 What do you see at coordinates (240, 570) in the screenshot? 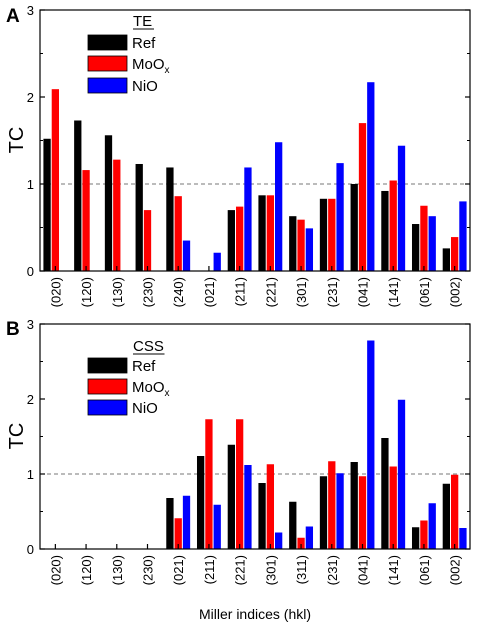
I see `x-tick-label: (221)` at bounding box center [240, 570].